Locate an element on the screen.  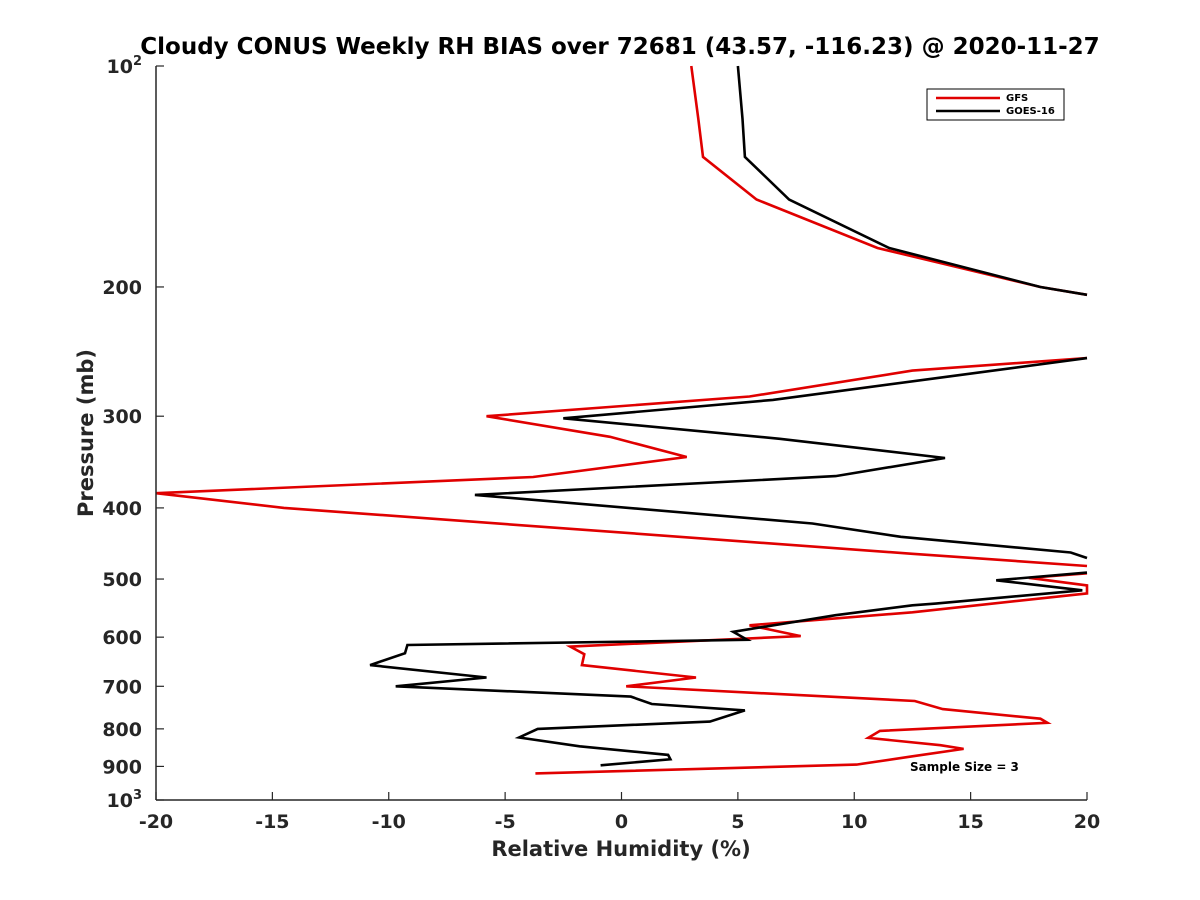
x-ticks: -20 -15 -10 -5 0 5 10 15 20 is located at coordinates (619, 812).